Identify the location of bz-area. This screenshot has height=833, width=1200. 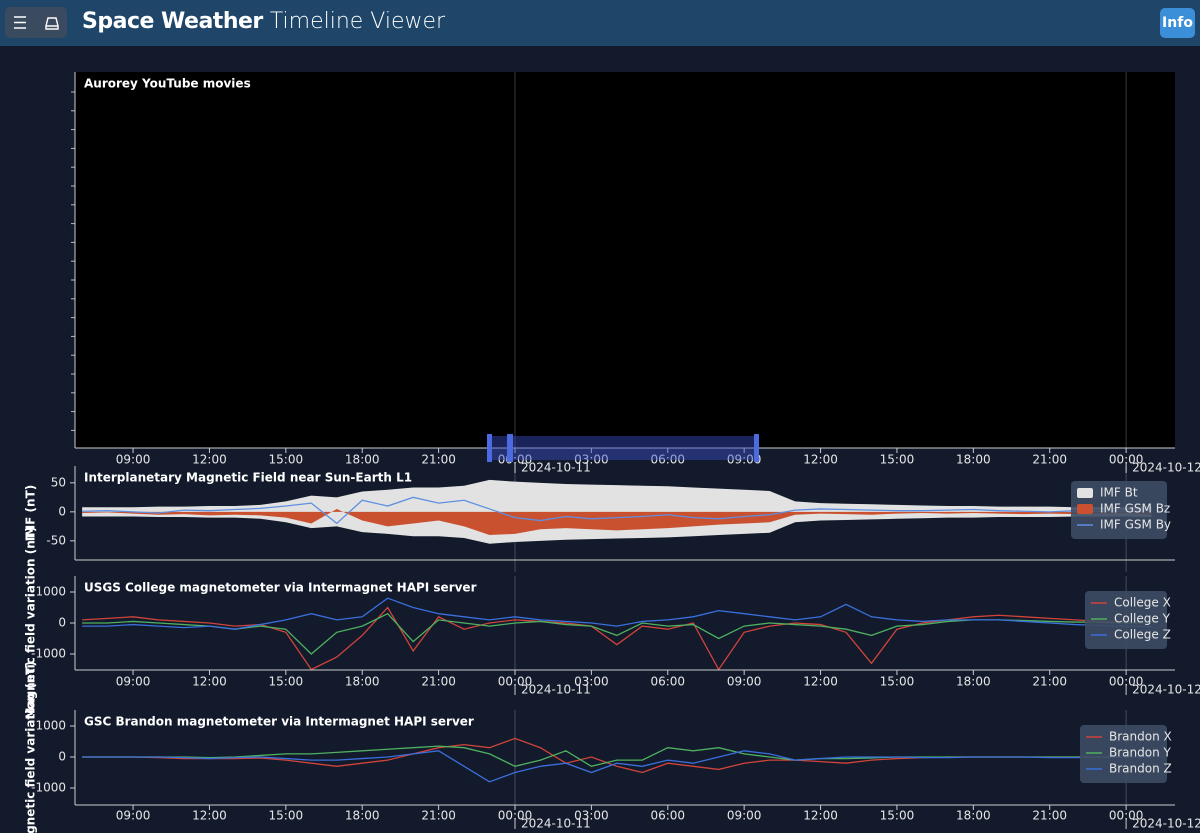
(617, 522).